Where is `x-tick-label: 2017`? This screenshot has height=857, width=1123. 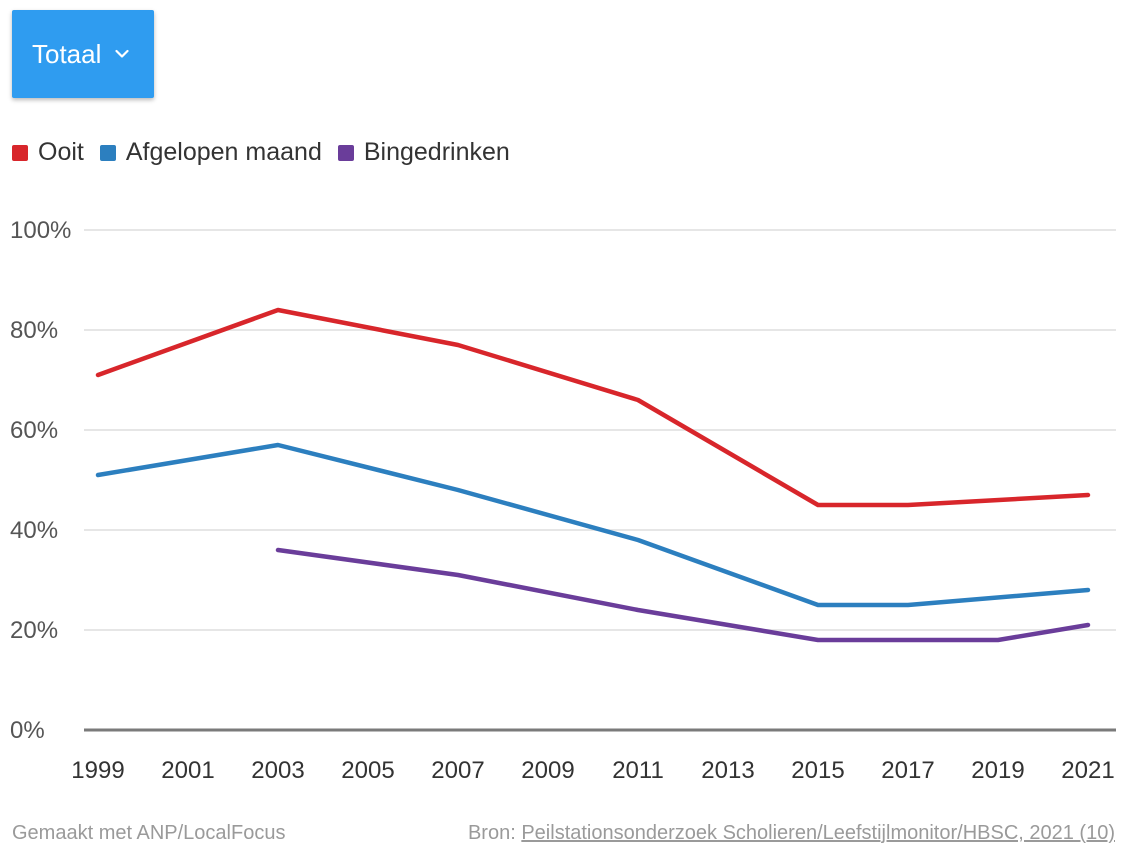
x-tick-label: 2017 is located at coordinates (907, 770).